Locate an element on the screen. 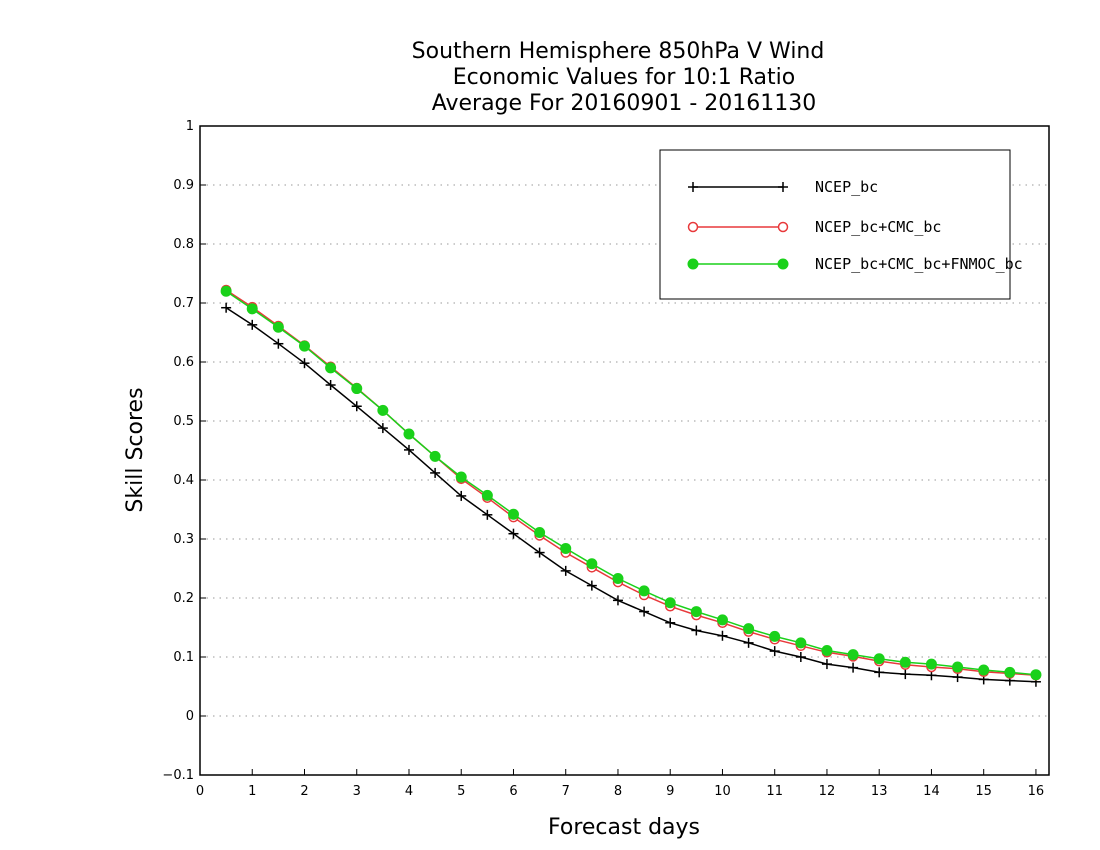  y-axis-label: Skill Scores is located at coordinates (135, 449).